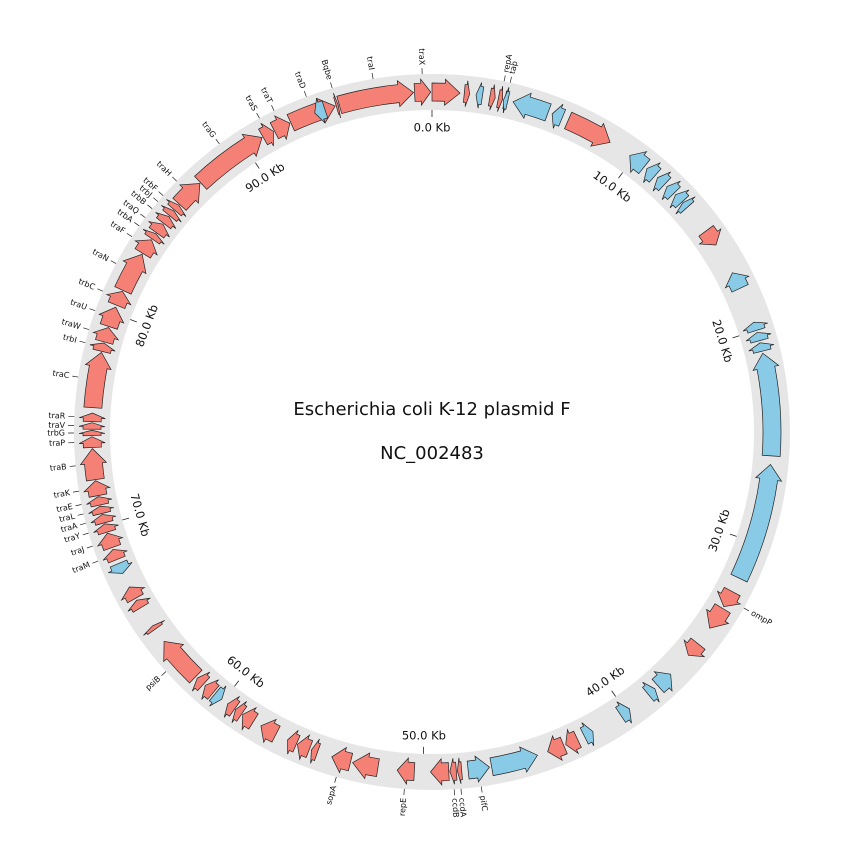 The image size is (855, 866). I want to click on gene-arrow-psiB, so click(183, 662).